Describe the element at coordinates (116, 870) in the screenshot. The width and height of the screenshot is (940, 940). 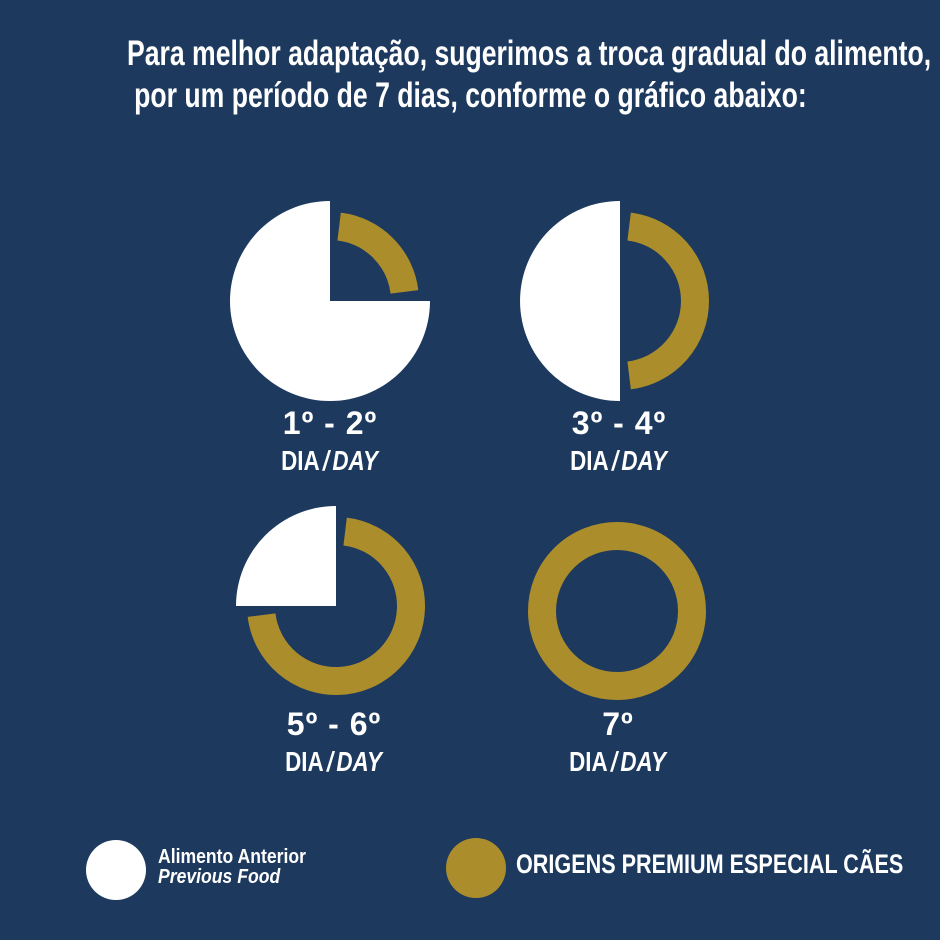
I see `previous-food-swatch` at that location.